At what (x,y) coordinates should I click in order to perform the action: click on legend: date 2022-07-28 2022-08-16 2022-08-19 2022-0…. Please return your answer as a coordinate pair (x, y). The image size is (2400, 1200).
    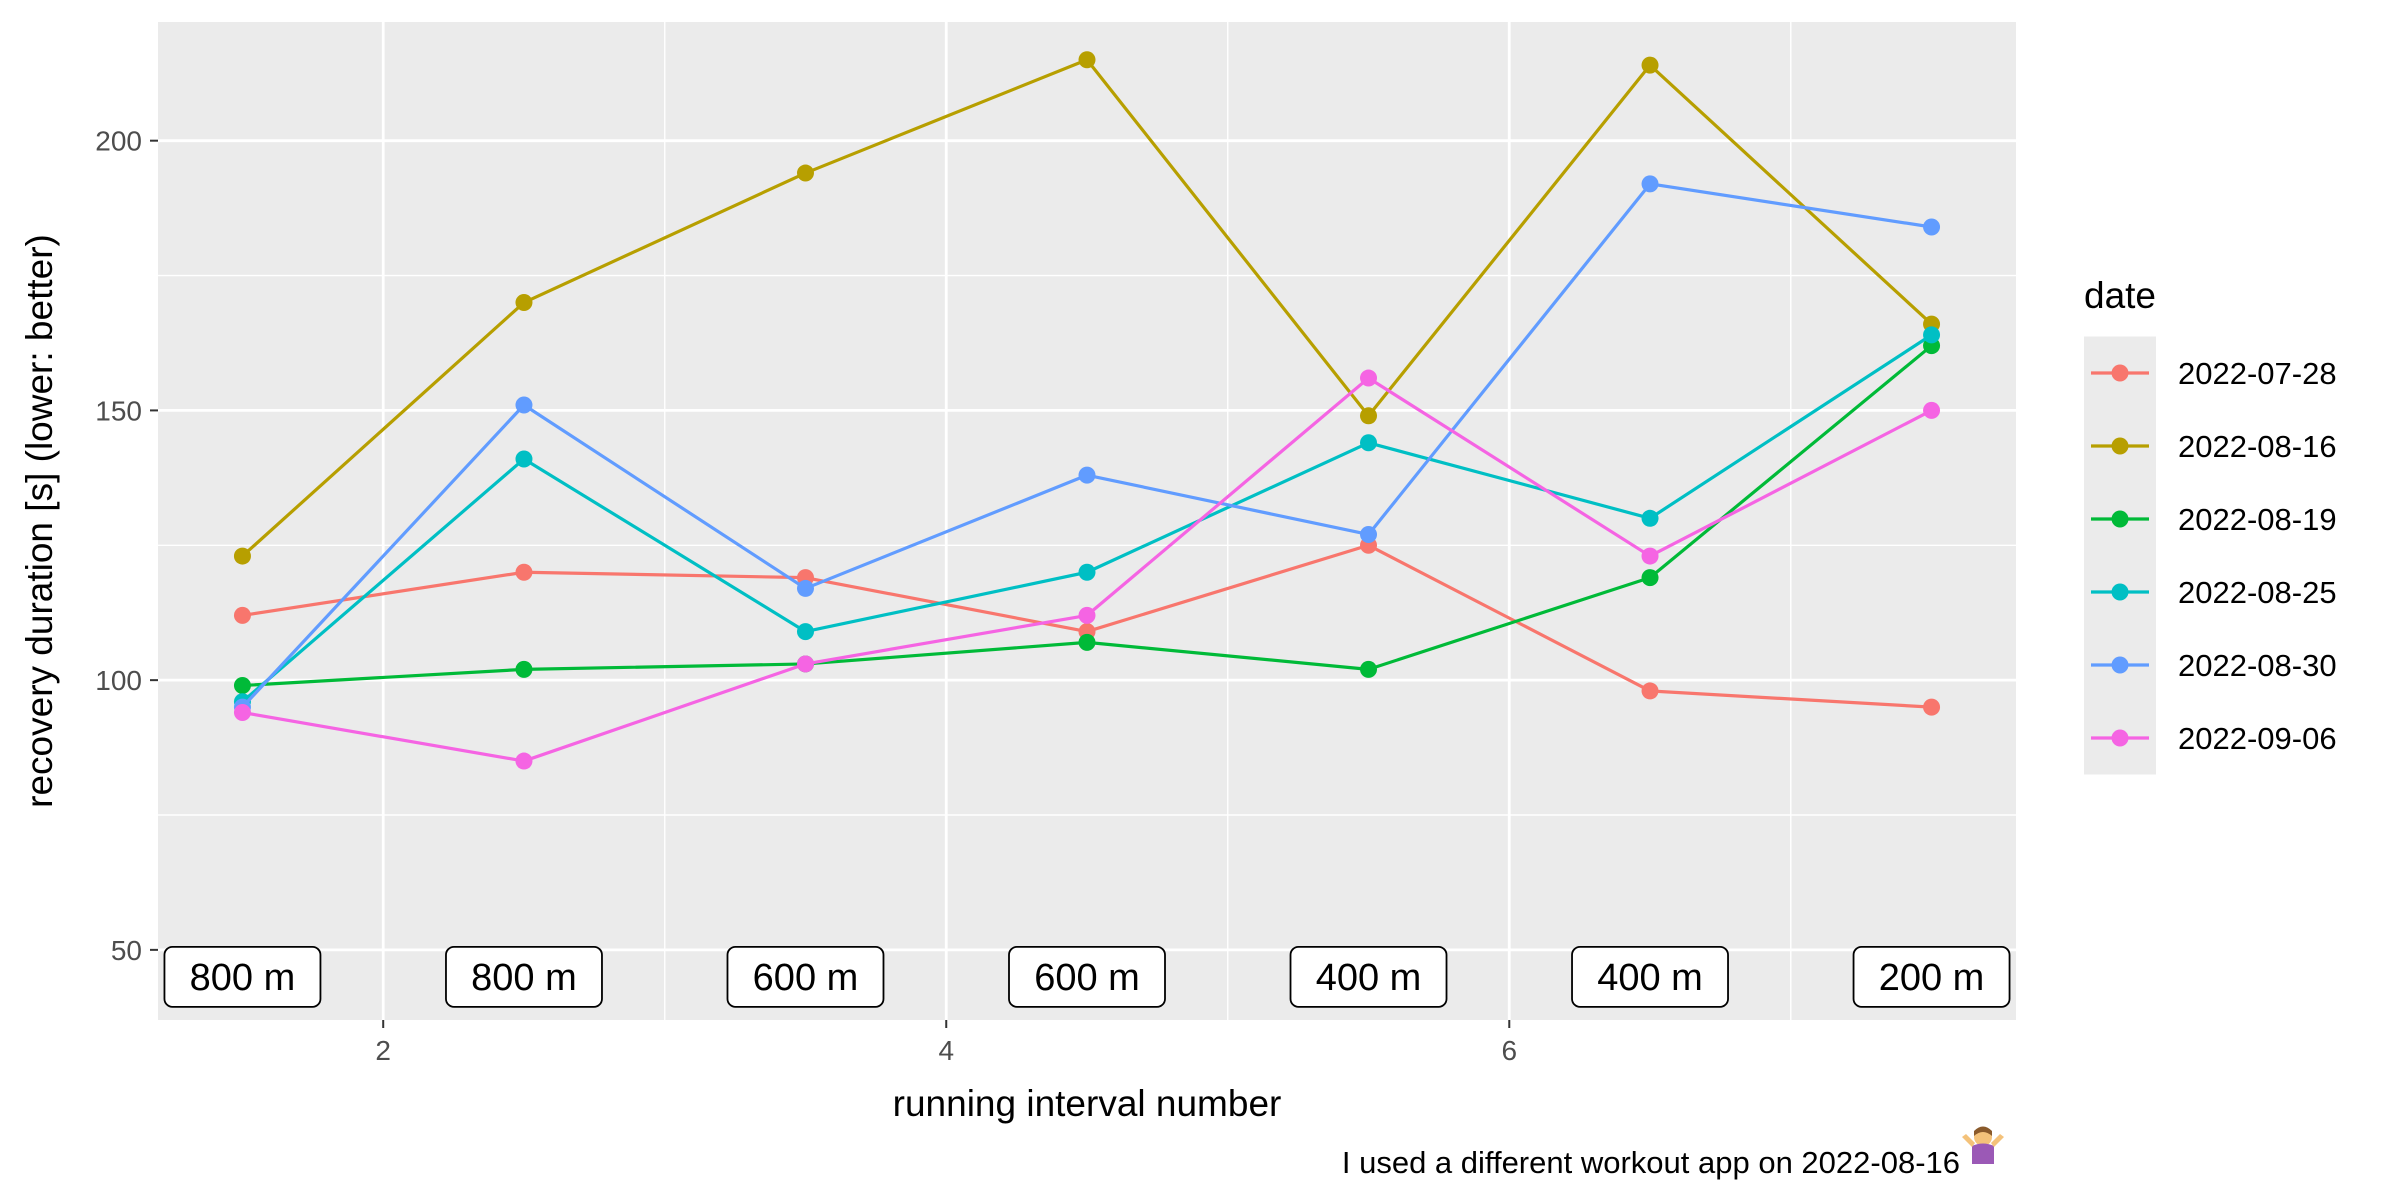
    Looking at the image, I should click on (2210, 525).